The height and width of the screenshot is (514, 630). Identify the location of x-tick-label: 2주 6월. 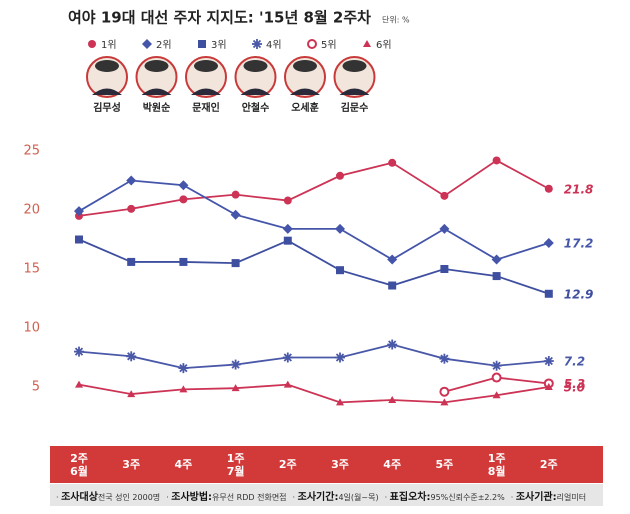
(79, 464).